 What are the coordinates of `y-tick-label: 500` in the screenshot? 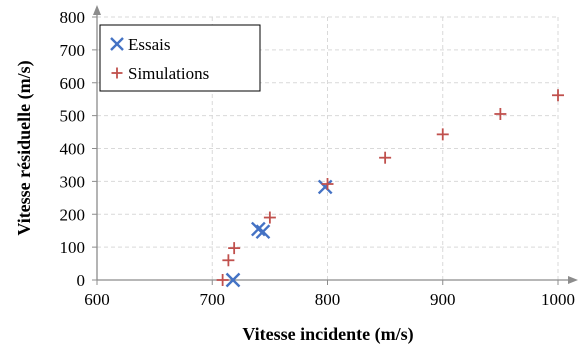 It's located at (73, 116).